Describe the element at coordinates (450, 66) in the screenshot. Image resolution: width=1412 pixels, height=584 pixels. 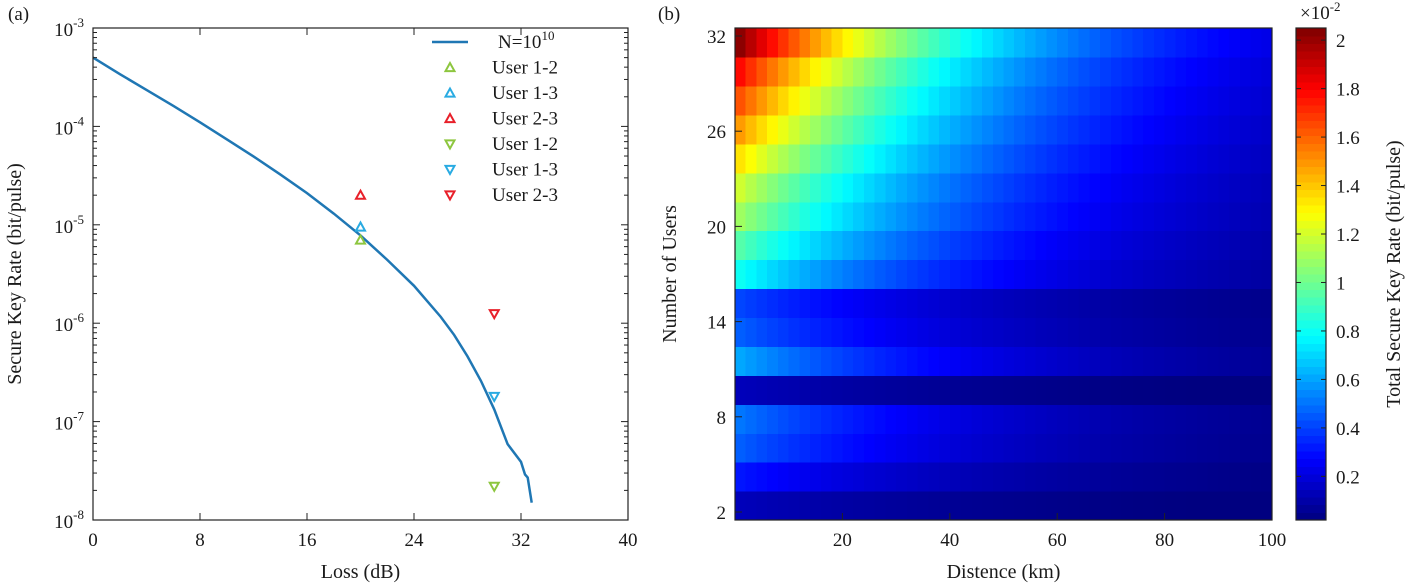
I see `legend-marker` at that location.